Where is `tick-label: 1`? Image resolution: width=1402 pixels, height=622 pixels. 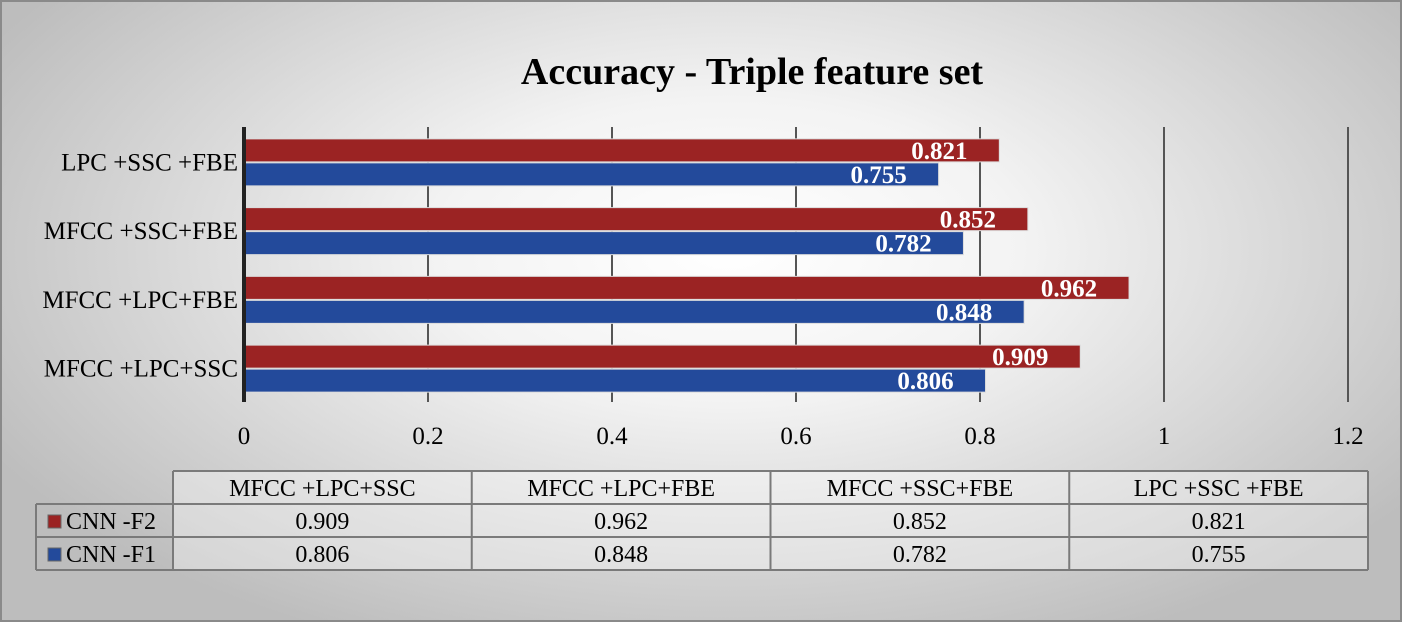
tick-label: 1 is located at coordinates (1164, 436).